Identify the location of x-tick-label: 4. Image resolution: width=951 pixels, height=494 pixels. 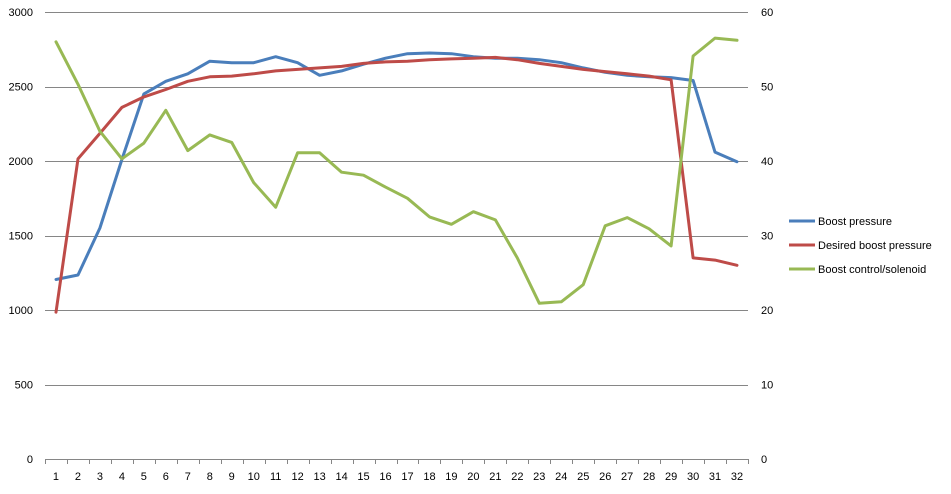
(122, 477).